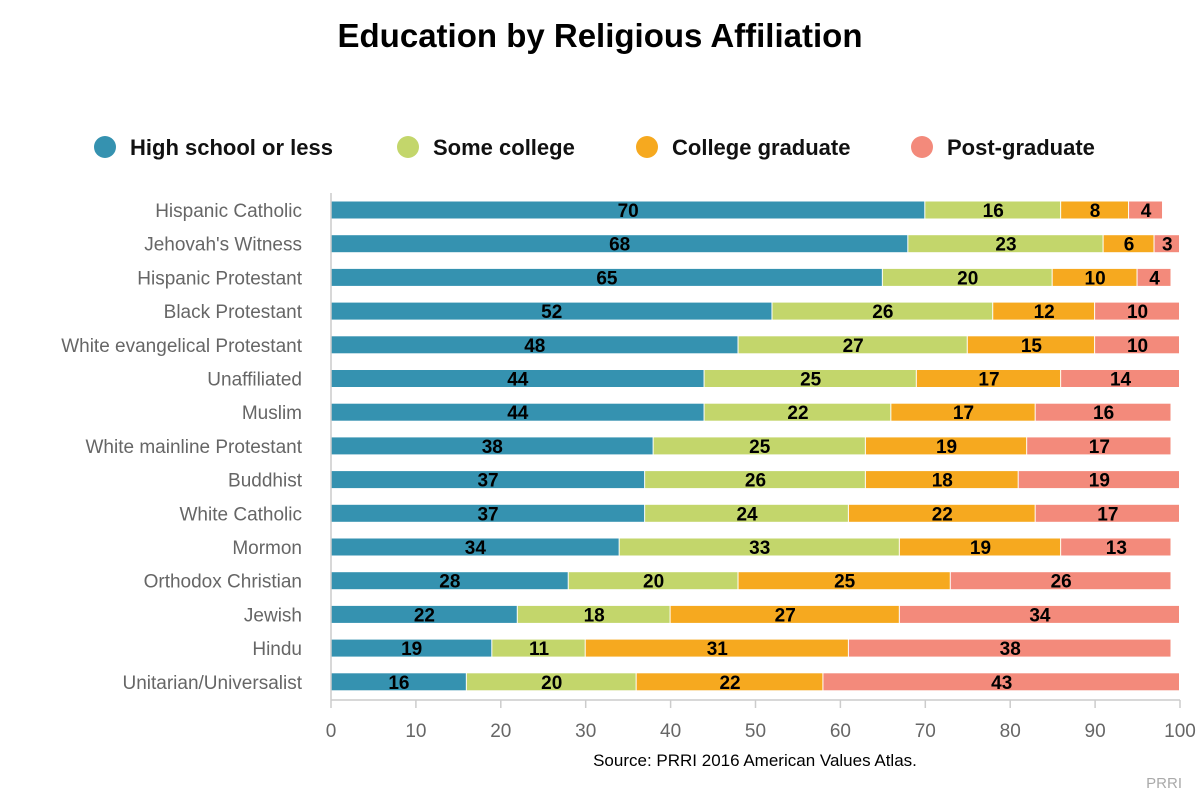 Image resolution: width=1200 pixels, height=805 pixels. Describe the element at coordinates (182, 346) in the screenshot. I see `category-label: White evangelical Protestant` at that location.